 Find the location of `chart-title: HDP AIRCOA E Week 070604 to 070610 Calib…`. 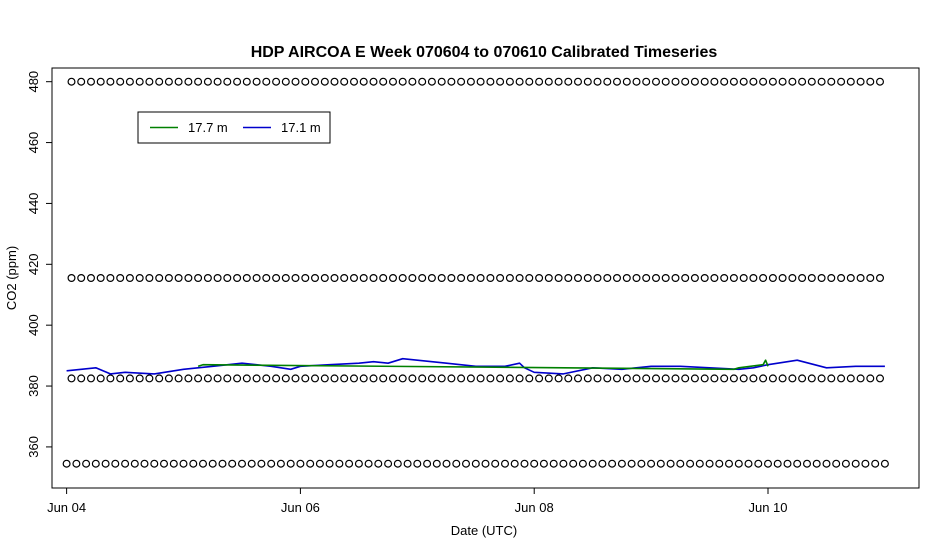

chart-title: HDP AIRCOA E Week 070604 to 070610 Calib… is located at coordinates (484, 52).